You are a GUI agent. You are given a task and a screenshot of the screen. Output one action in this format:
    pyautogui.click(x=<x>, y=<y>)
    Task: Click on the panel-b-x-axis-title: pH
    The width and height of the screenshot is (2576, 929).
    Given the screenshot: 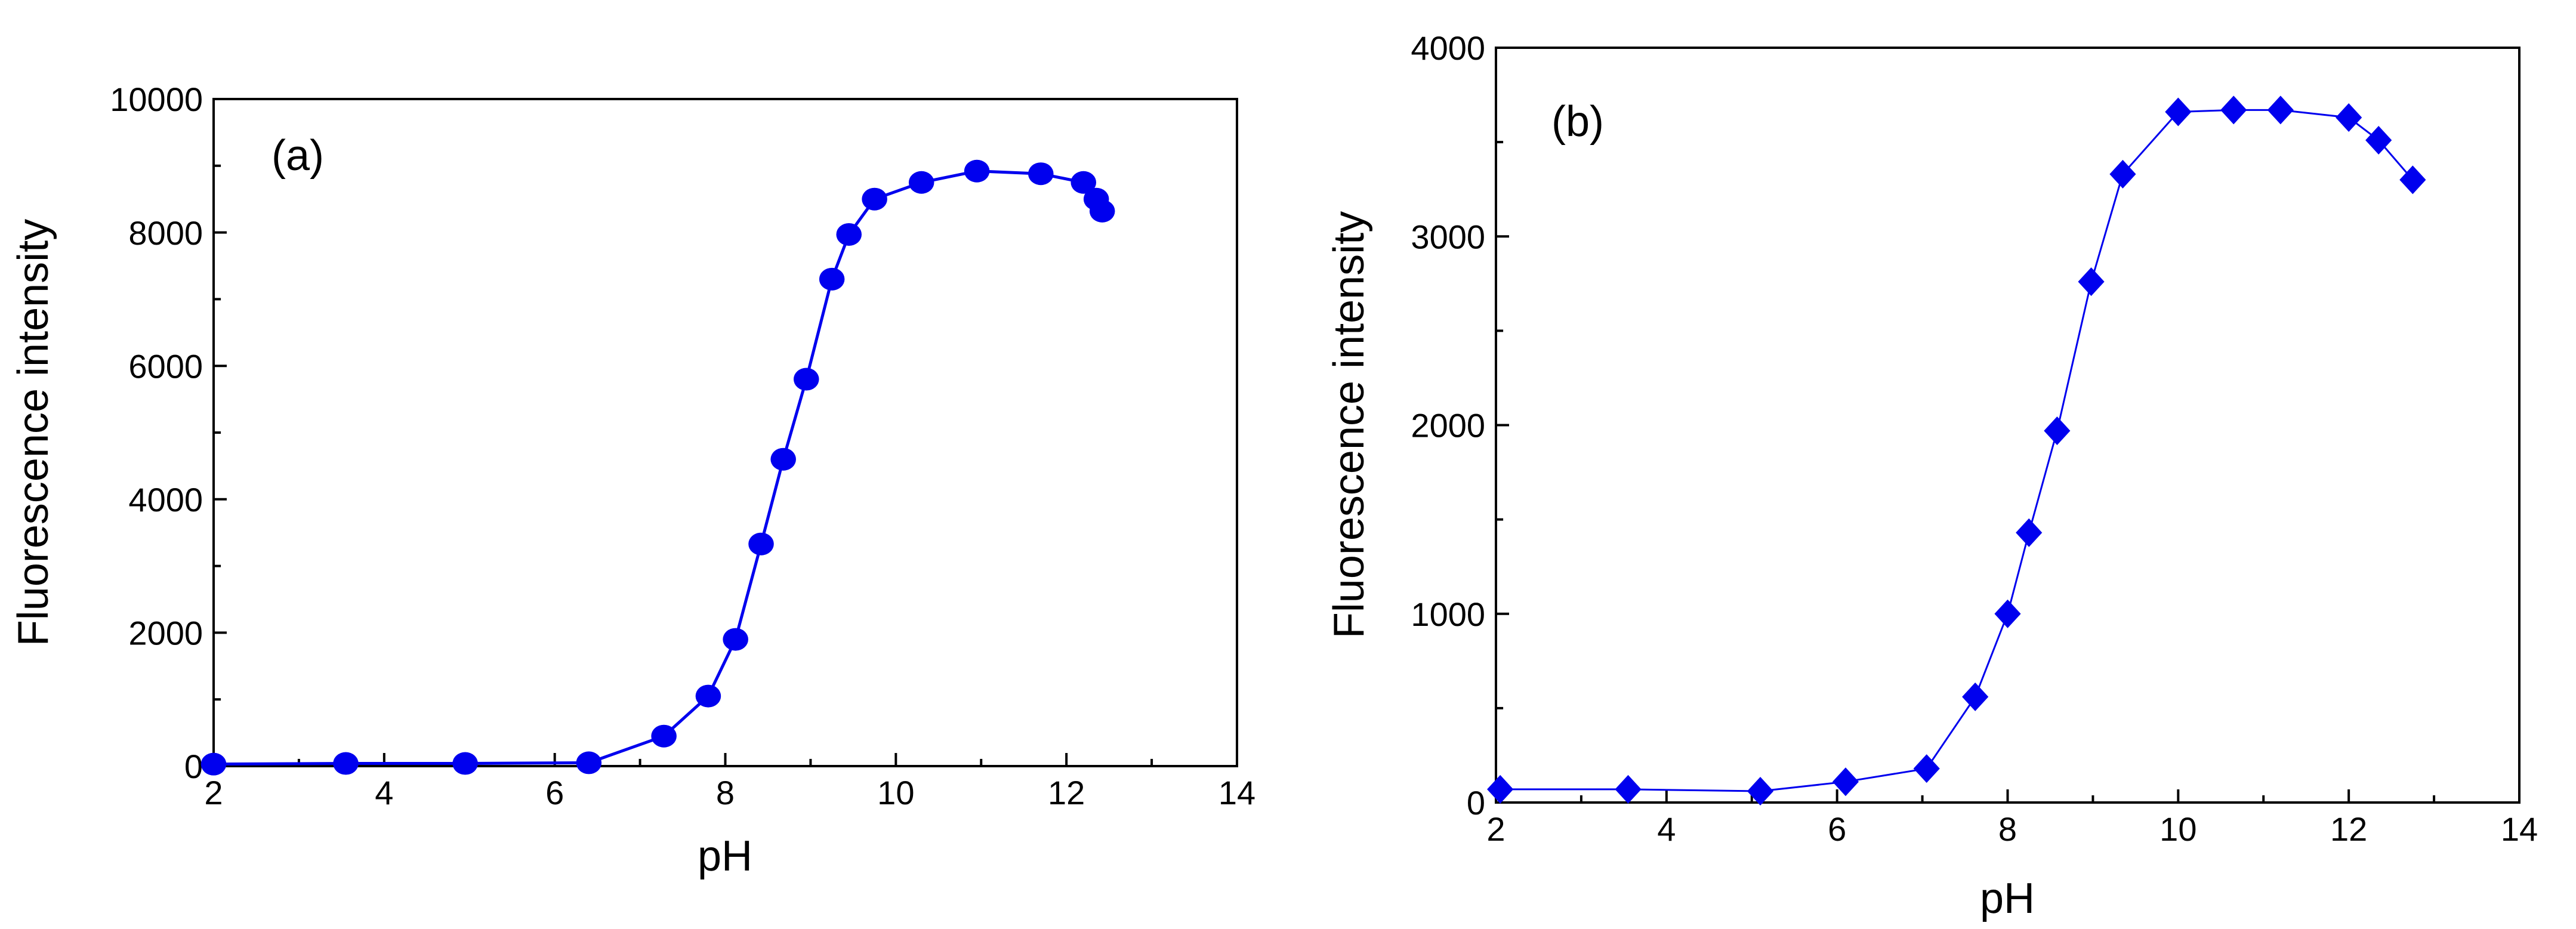 What is the action you would take?
    pyautogui.click(x=2008, y=899)
    